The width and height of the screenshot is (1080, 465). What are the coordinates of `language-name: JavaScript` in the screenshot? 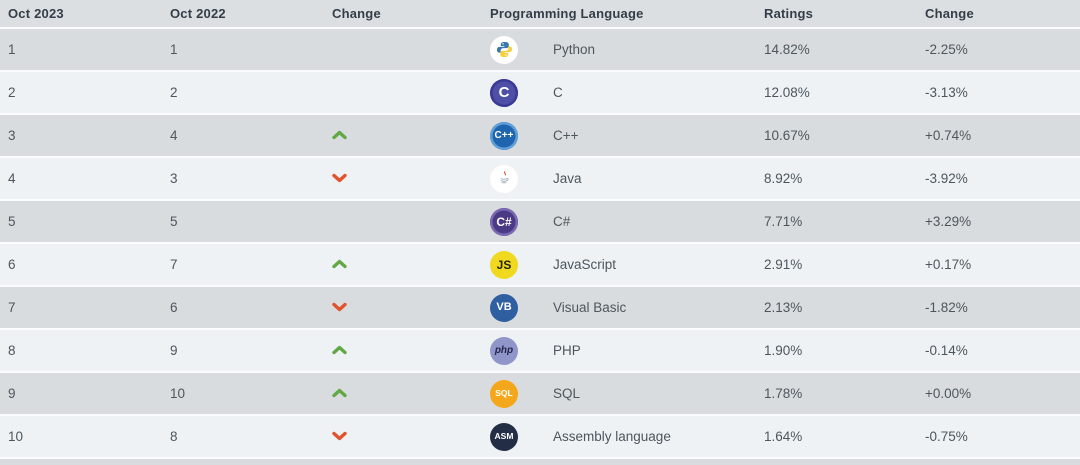 It's located at (585, 264).